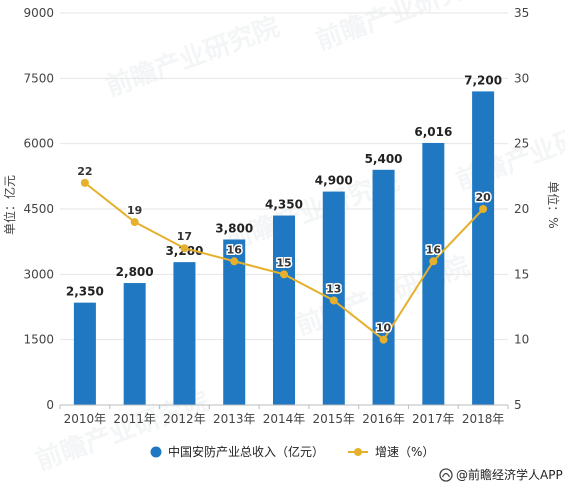  I want to click on x-tick-label: 2018年, so click(483, 419).